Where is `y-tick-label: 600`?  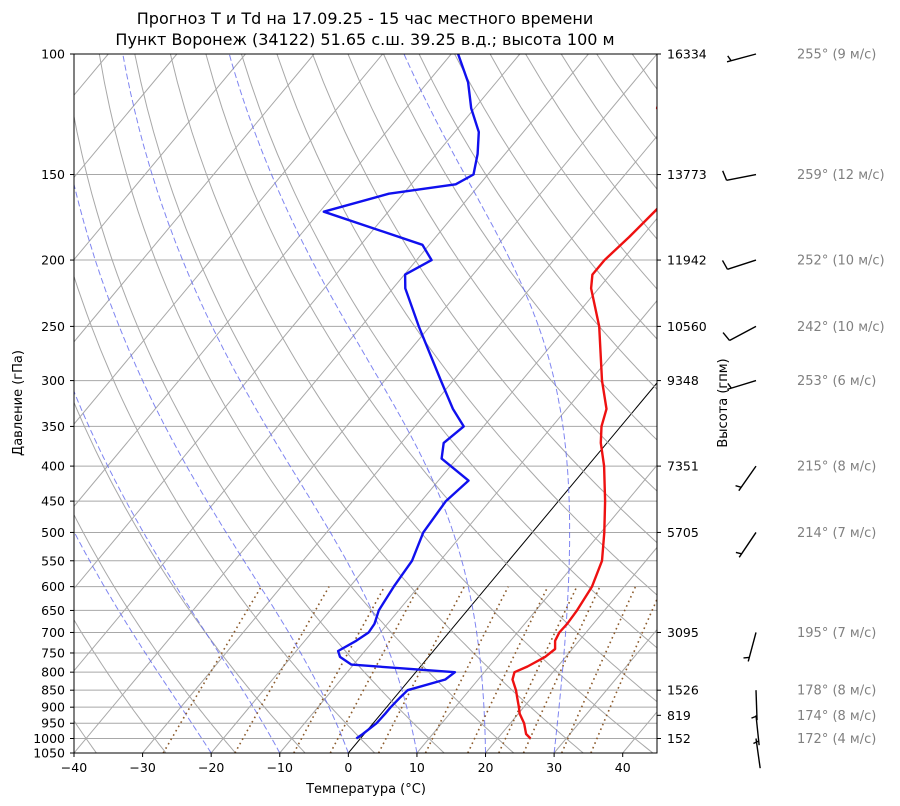
y-tick-label: 600 is located at coordinates (53, 586).